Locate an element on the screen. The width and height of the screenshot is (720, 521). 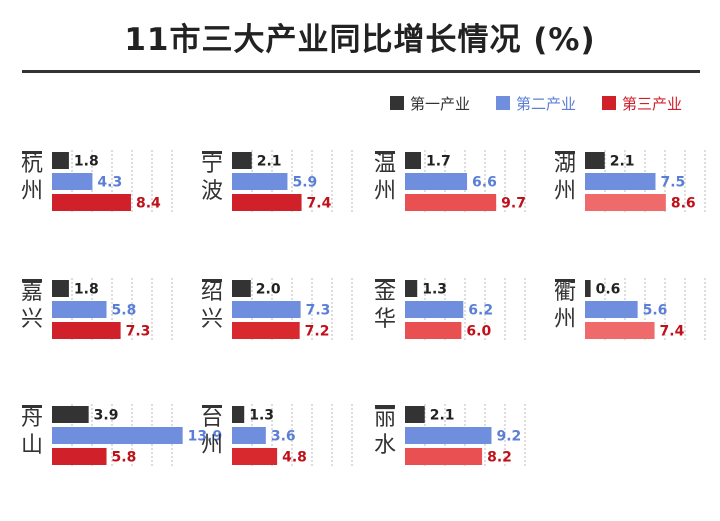
legend-item-secondary: 第二产业 is located at coordinates (535, 103).